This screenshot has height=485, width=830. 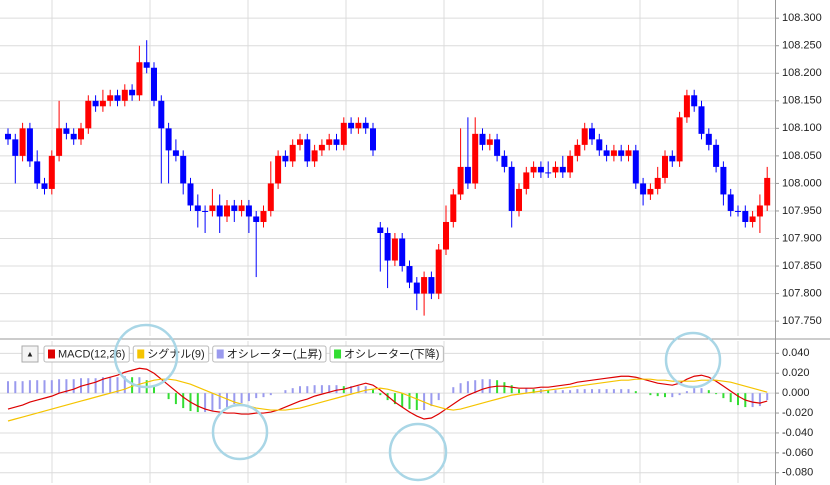 I want to click on legend-label: MACD(12,26), so click(x=91, y=354).